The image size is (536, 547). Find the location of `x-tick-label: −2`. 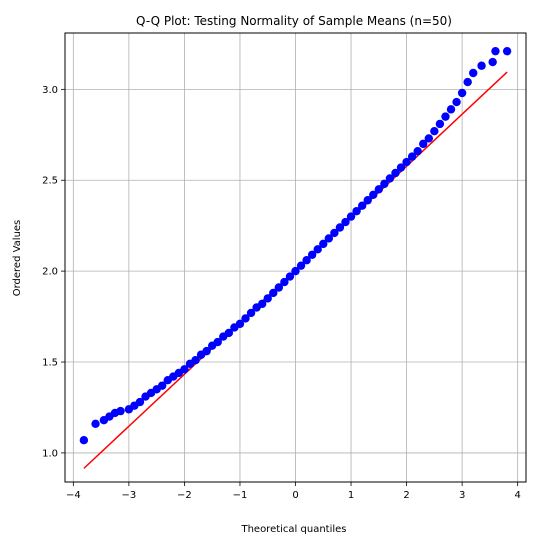

x-tick-label: −2 is located at coordinates (184, 495).